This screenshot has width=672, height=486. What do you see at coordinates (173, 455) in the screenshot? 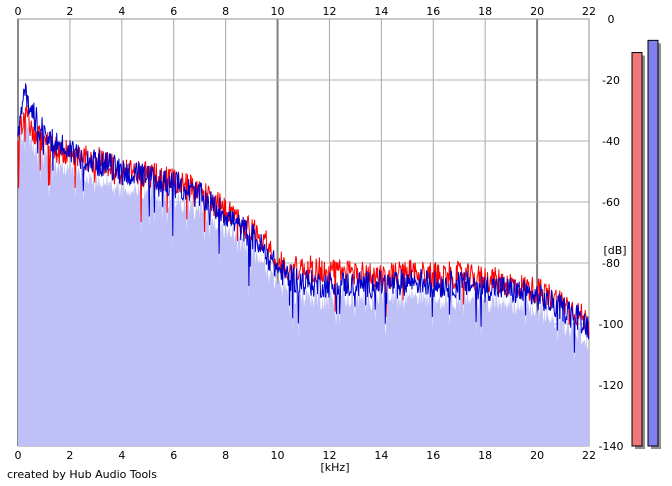
I see `x-tick-label-bottom: 6` at bounding box center [173, 455].